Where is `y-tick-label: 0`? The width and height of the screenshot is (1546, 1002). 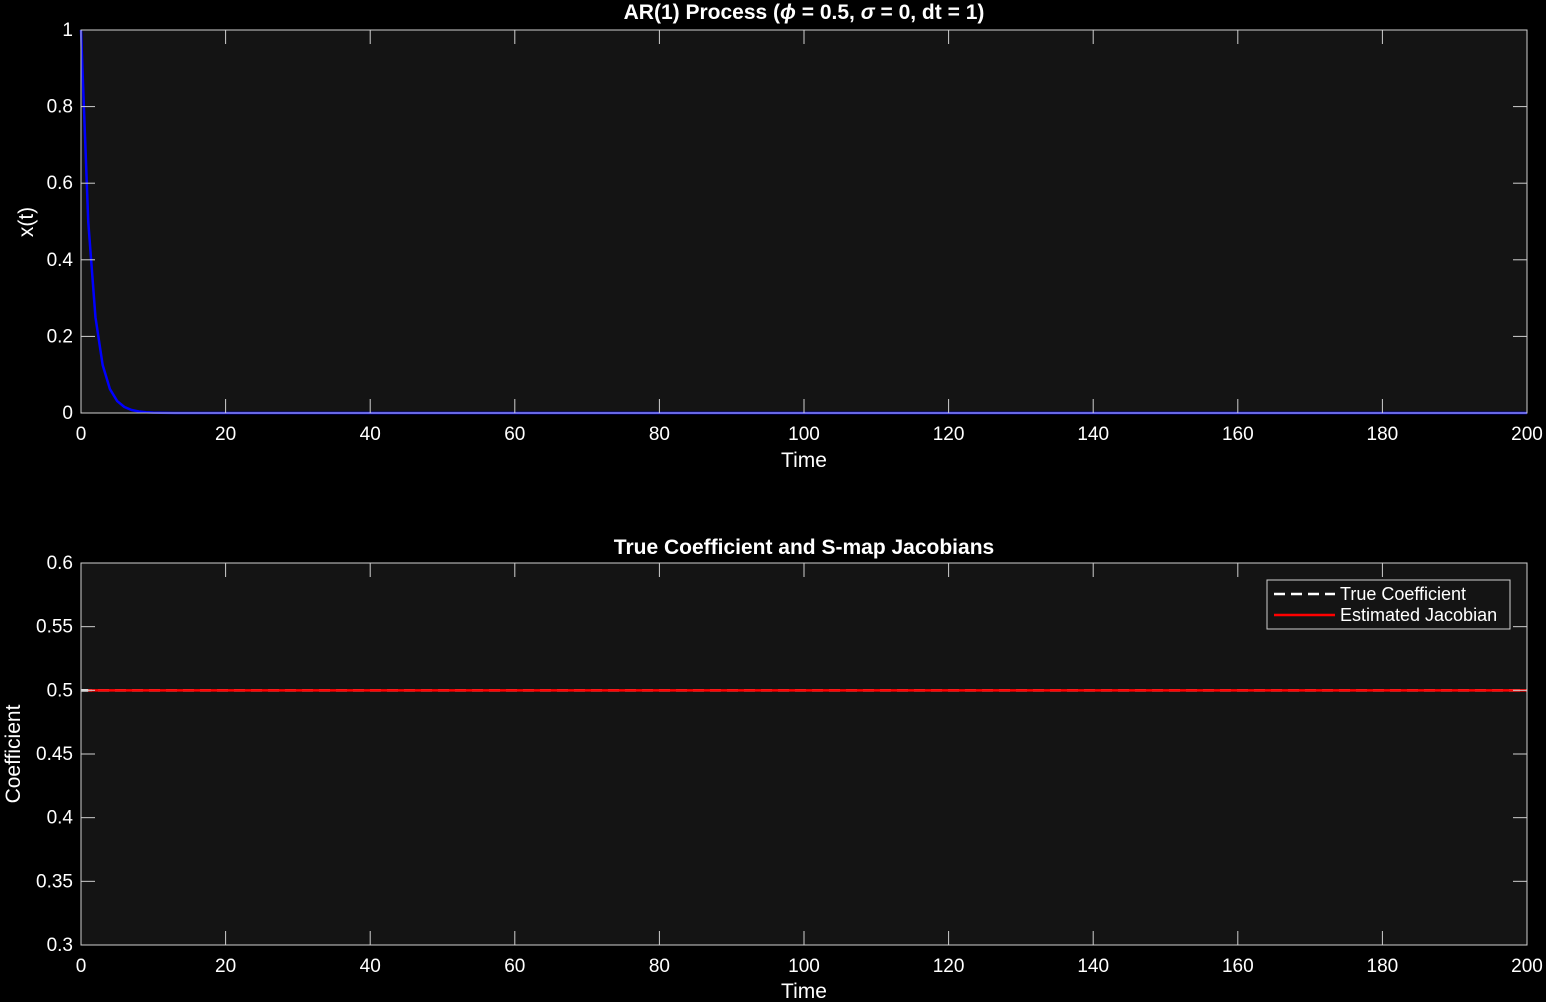
y-tick-label: 0 is located at coordinates (67, 413).